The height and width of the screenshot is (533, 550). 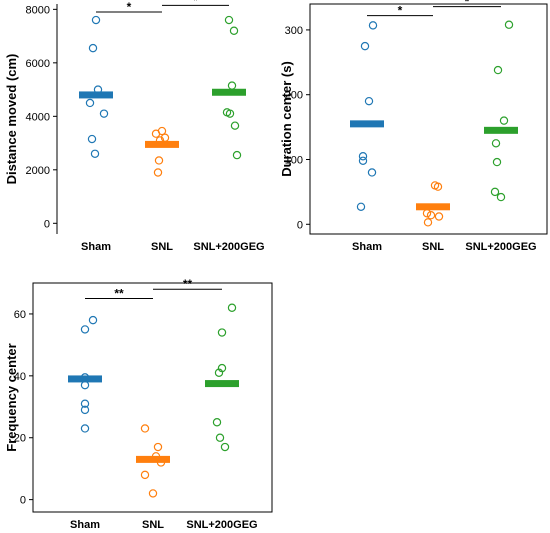 I want to click on y-tick-label: 4000, so click(x=38, y=117).